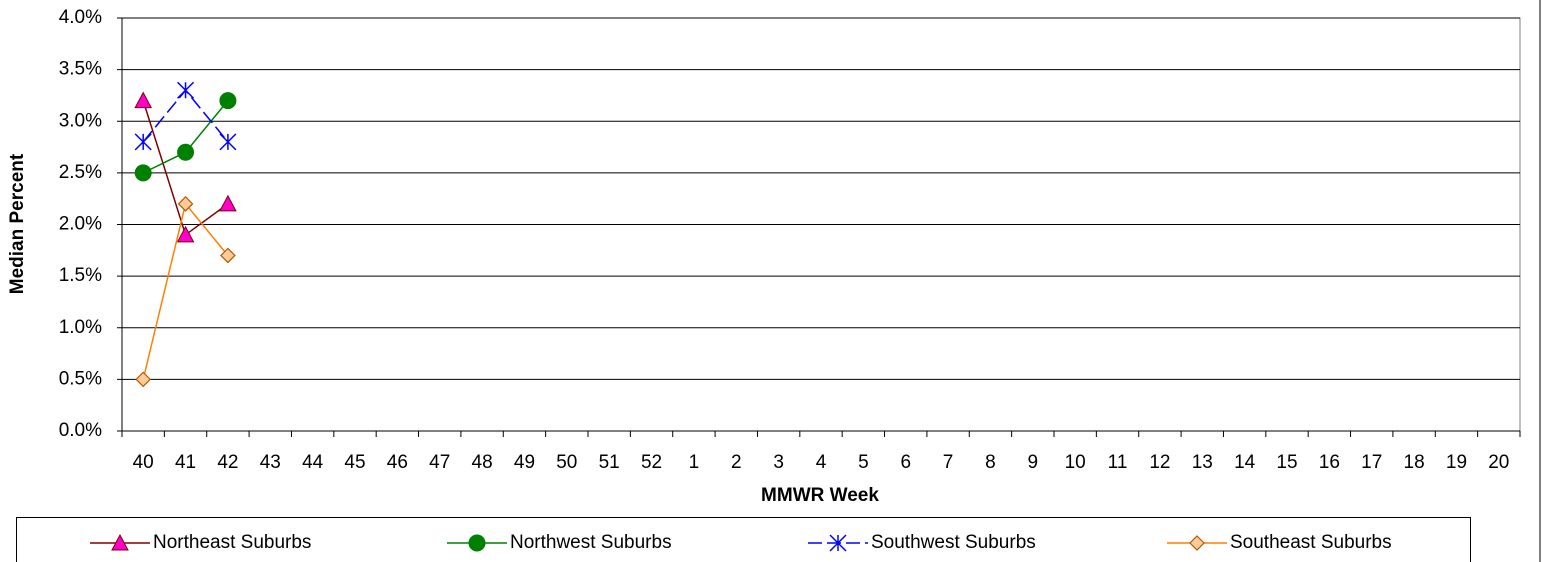 The height and width of the screenshot is (562, 1547). I want to click on x-tick-label: 46, so click(397, 462).